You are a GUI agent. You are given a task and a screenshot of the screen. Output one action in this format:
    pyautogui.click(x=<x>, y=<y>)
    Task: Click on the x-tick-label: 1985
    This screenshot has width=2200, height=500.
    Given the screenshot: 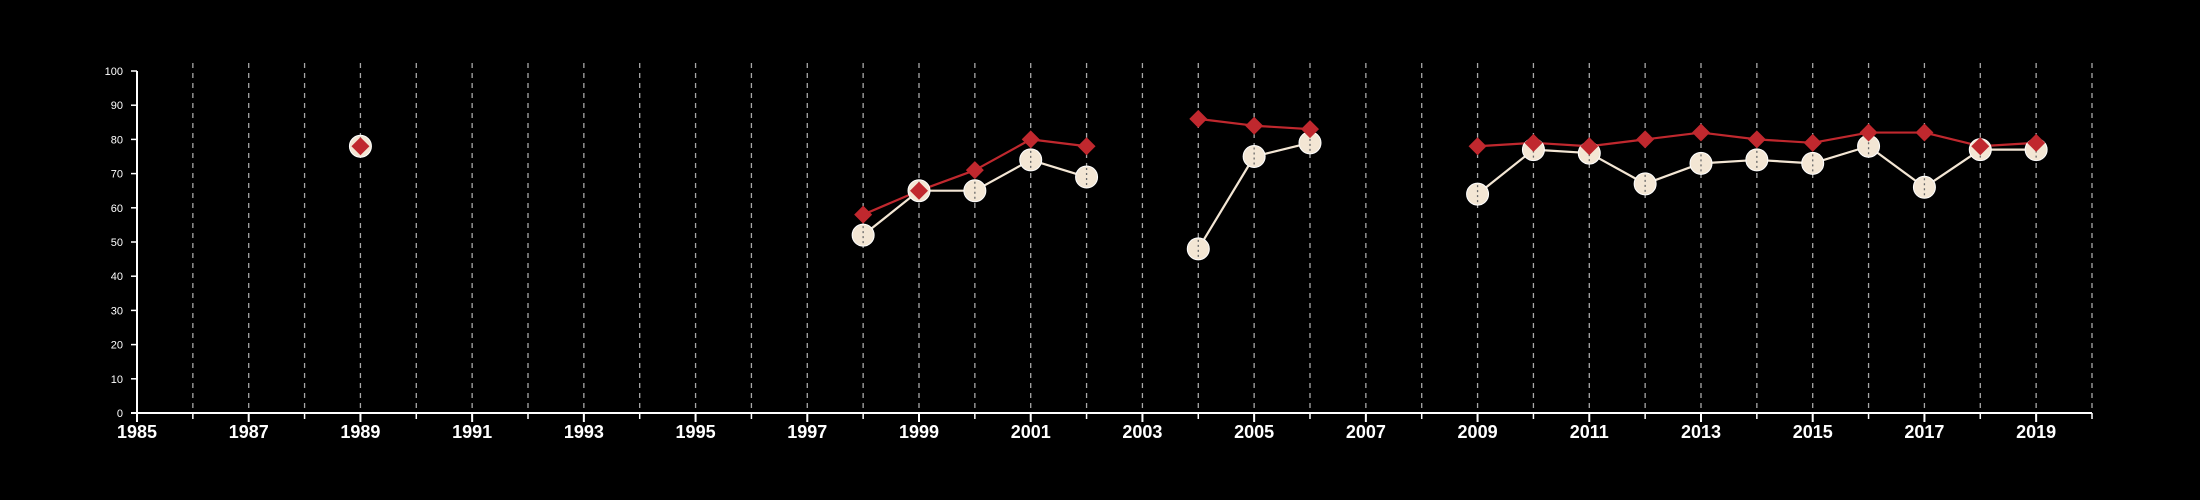 What is the action you would take?
    pyautogui.click(x=137, y=432)
    